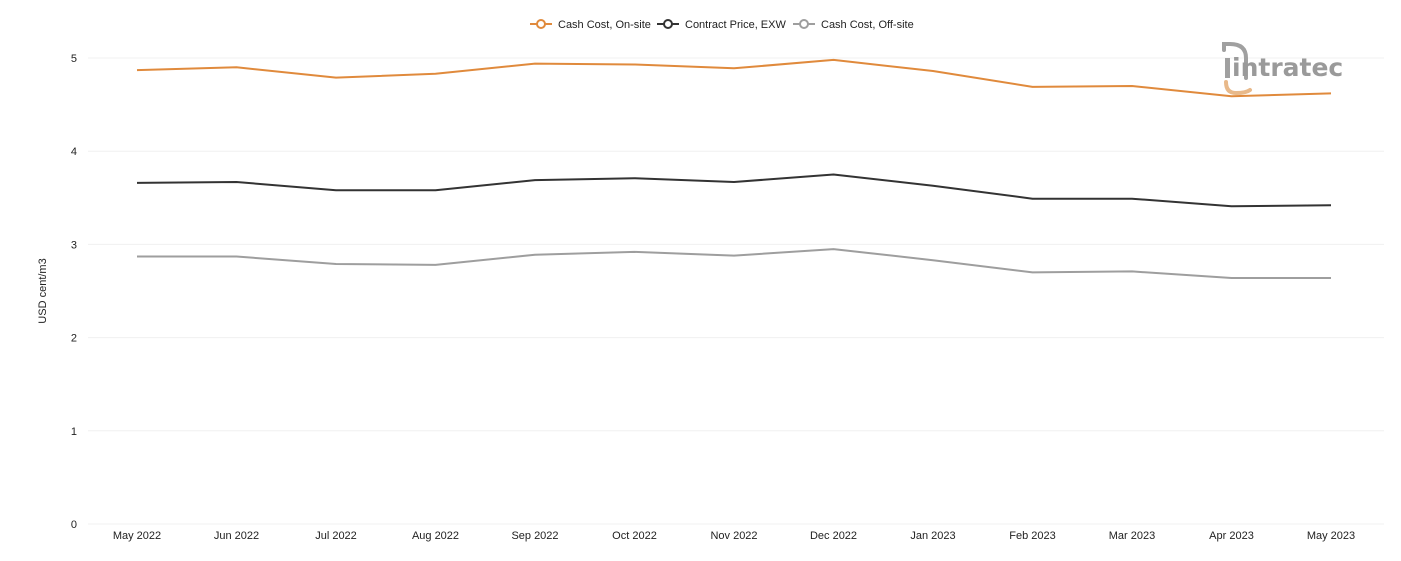 The image size is (1401, 561). Describe the element at coordinates (74, 432) in the screenshot. I see `y-tick-label: 1` at that location.